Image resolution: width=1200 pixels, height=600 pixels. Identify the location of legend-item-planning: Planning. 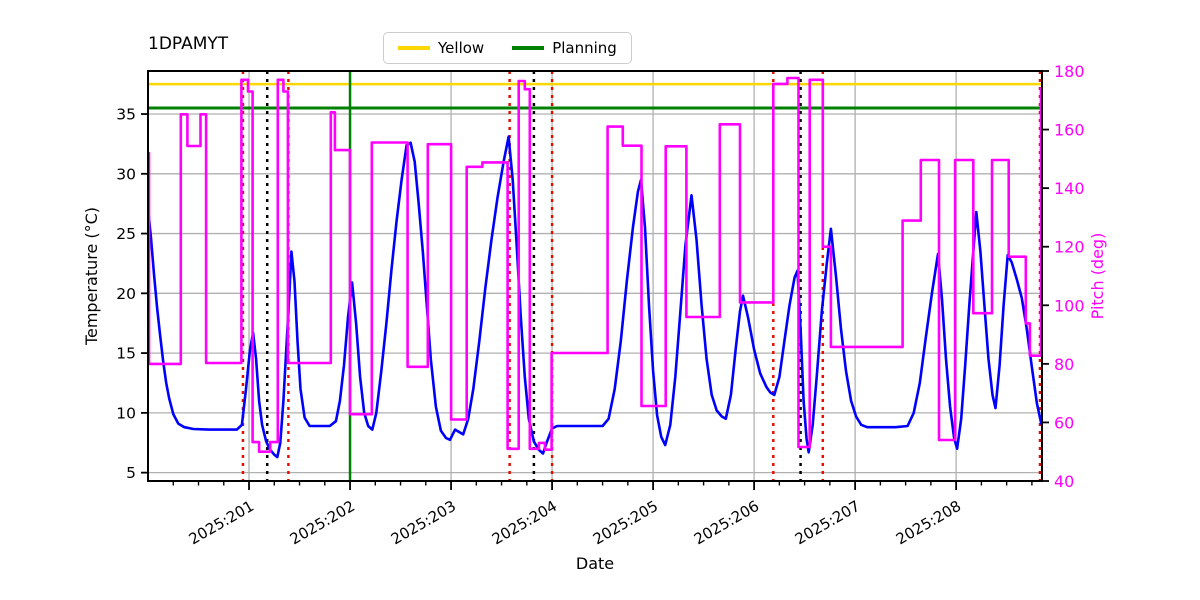
(564, 48).